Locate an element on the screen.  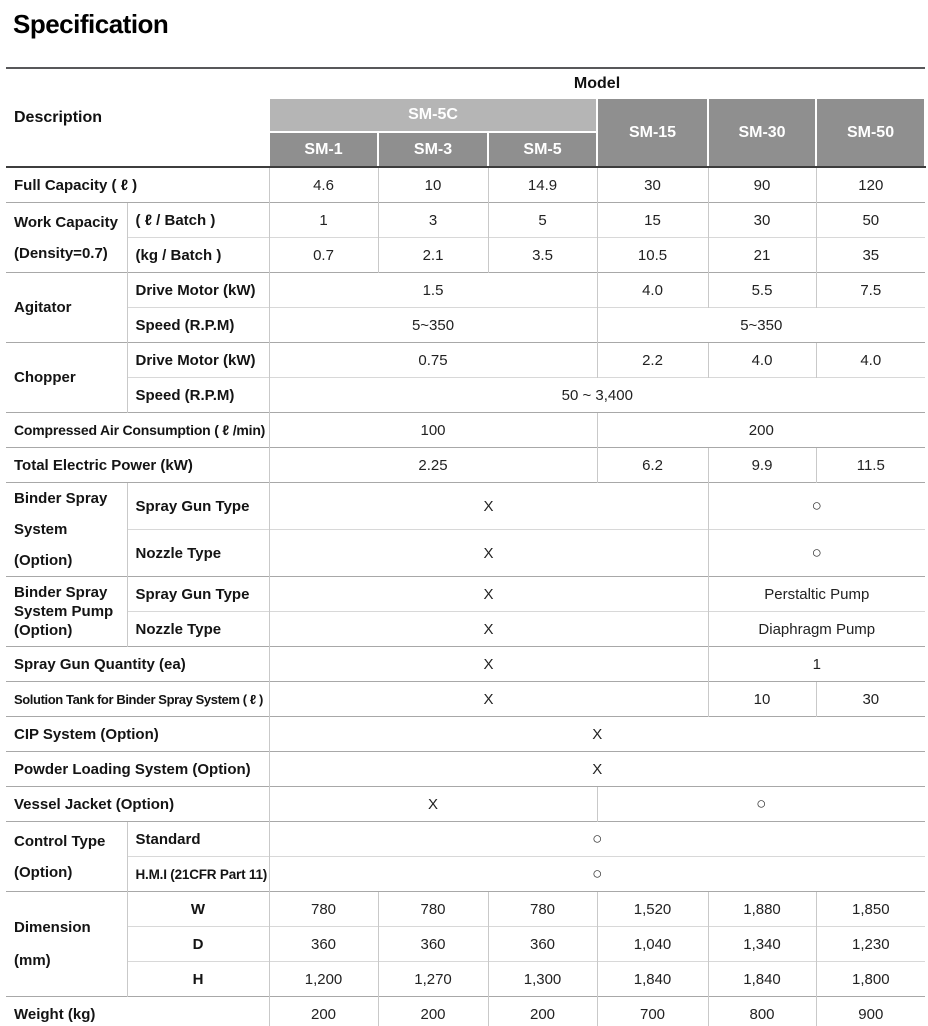
table-cell: 120 is located at coordinates (870, 184).